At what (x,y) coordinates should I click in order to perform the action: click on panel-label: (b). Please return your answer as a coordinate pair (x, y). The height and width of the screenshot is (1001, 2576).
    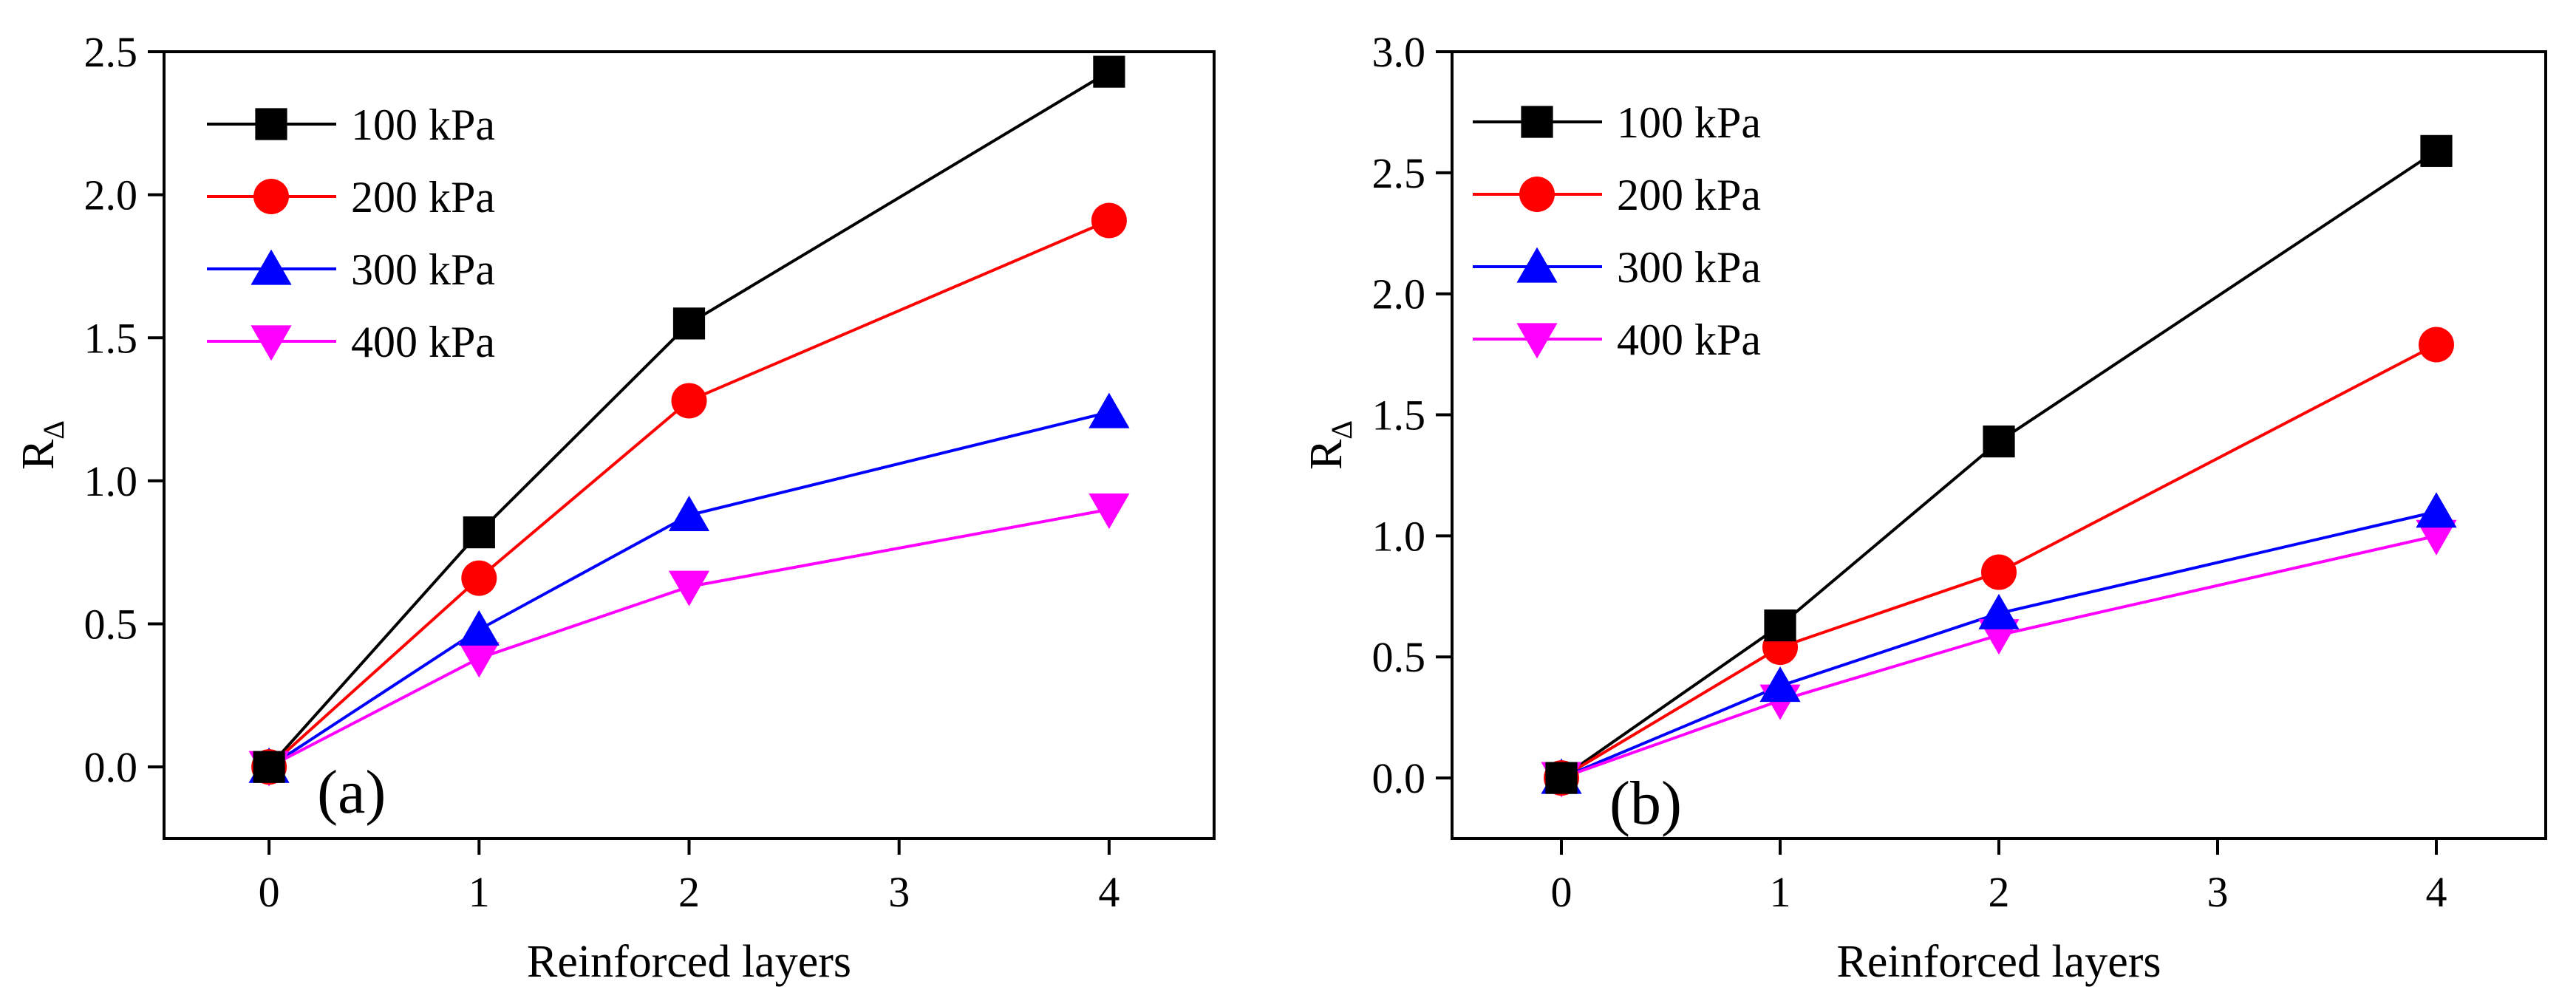
    Looking at the image, I should click on (1645, 803).